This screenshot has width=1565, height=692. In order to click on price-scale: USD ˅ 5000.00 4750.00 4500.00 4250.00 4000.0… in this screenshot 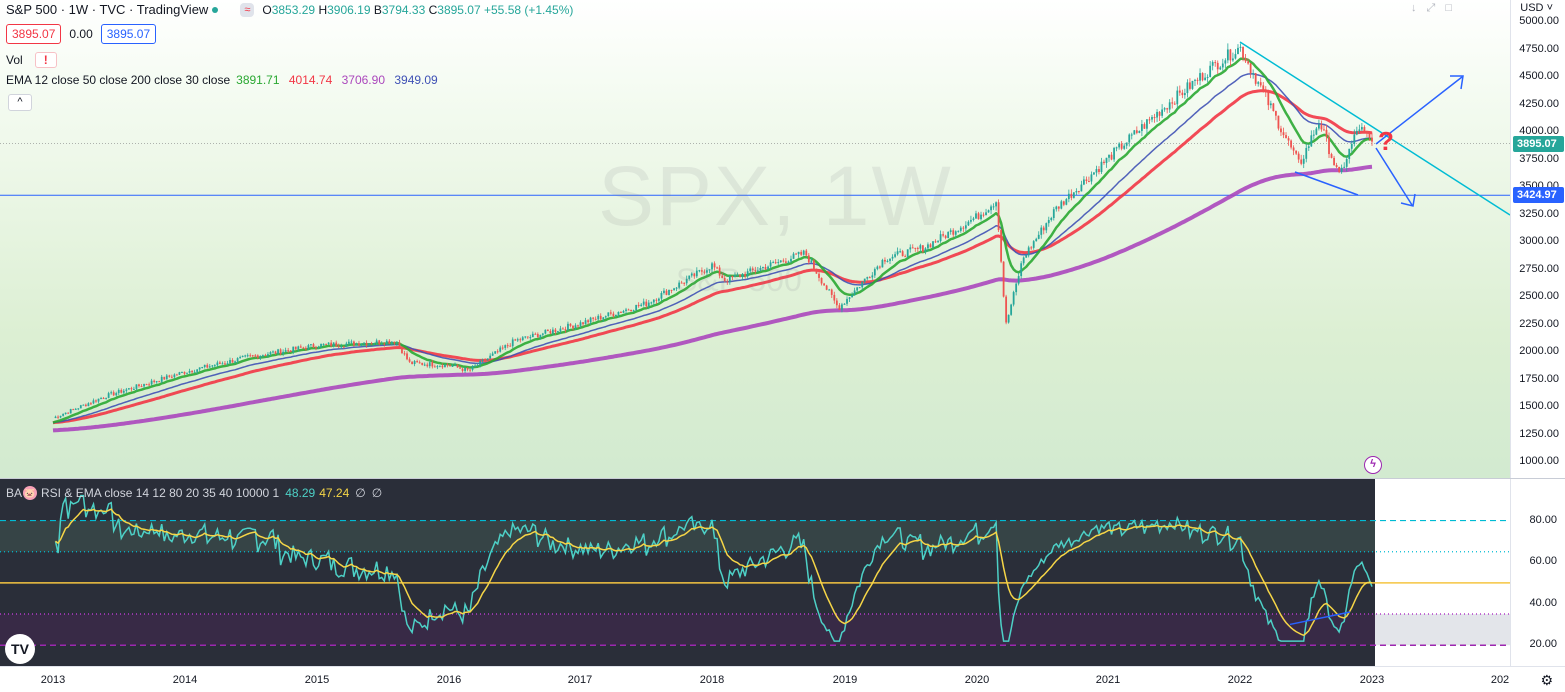, I will do `click(1537, 239)`.